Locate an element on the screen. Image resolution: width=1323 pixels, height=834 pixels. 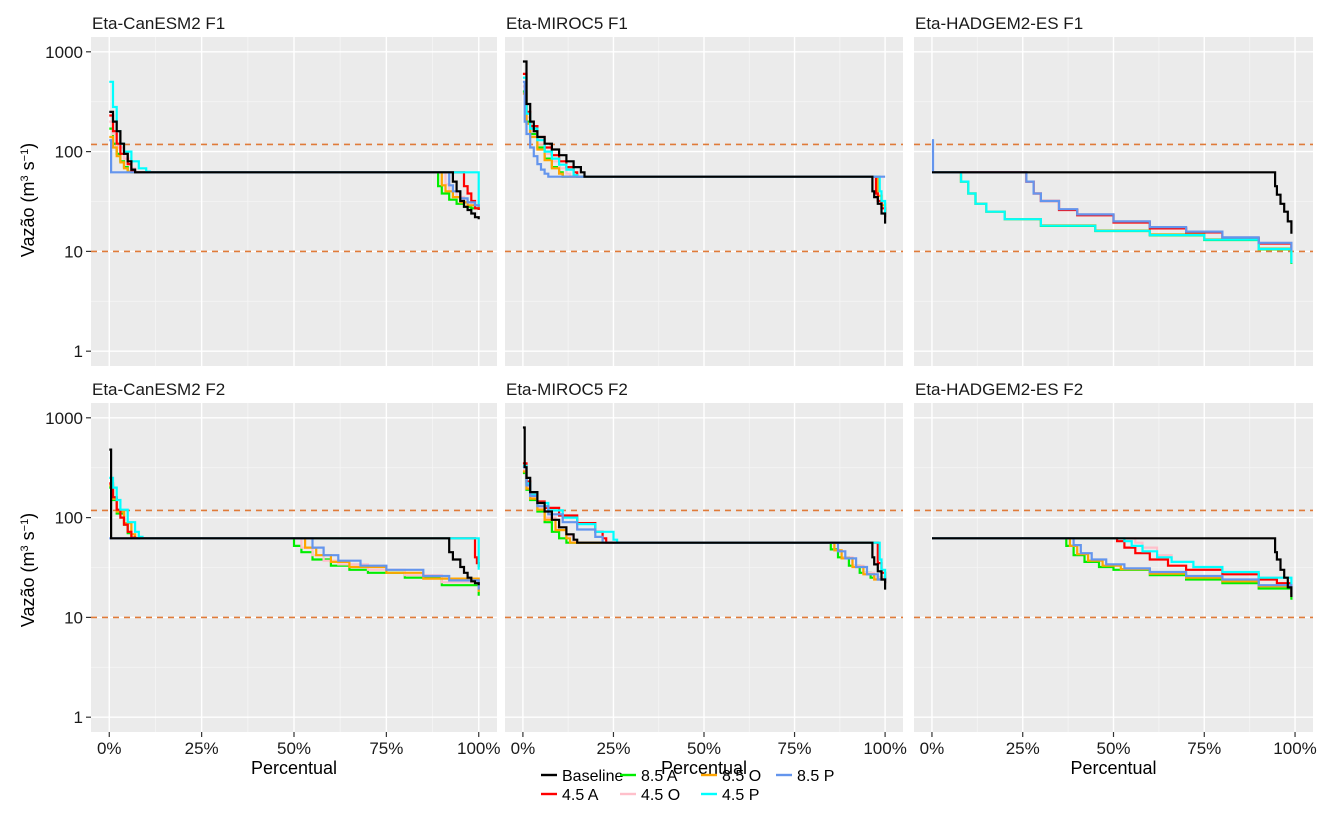
legend-item: 4.5 A is located at coordinates (570, 795).